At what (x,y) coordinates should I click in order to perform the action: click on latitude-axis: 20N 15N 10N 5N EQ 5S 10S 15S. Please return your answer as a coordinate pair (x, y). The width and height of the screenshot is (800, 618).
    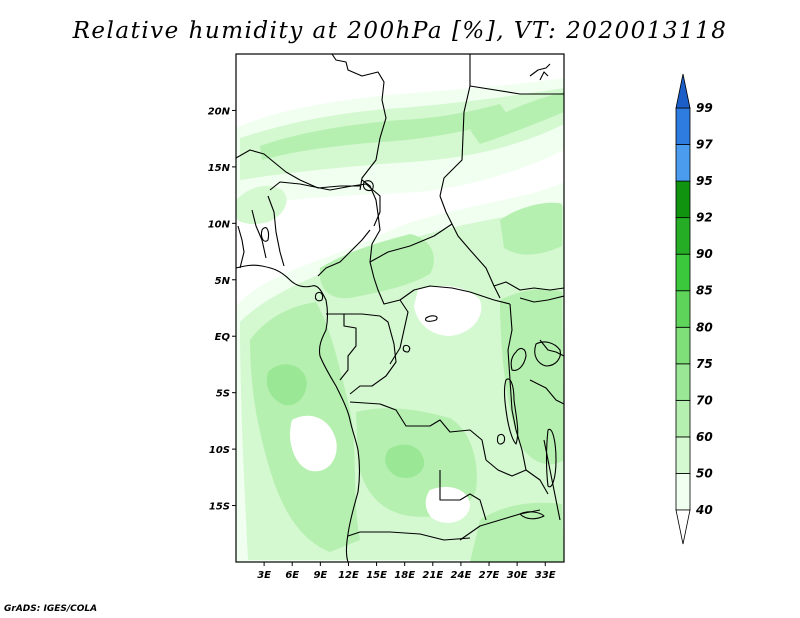
    Looking at the image, I should click on (222, 309).